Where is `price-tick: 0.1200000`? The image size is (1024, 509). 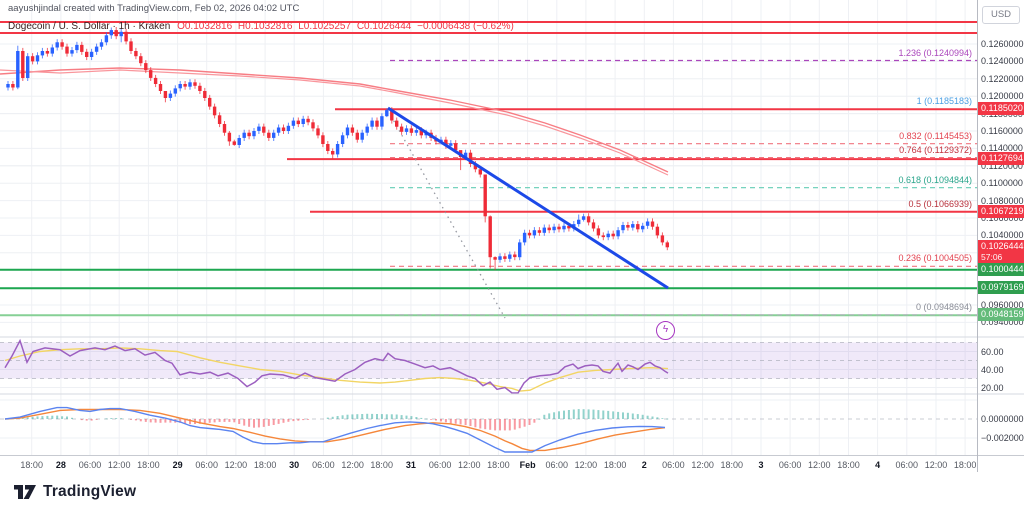
price-tick: 0.1200000 is located at coordinates (1002, 96).